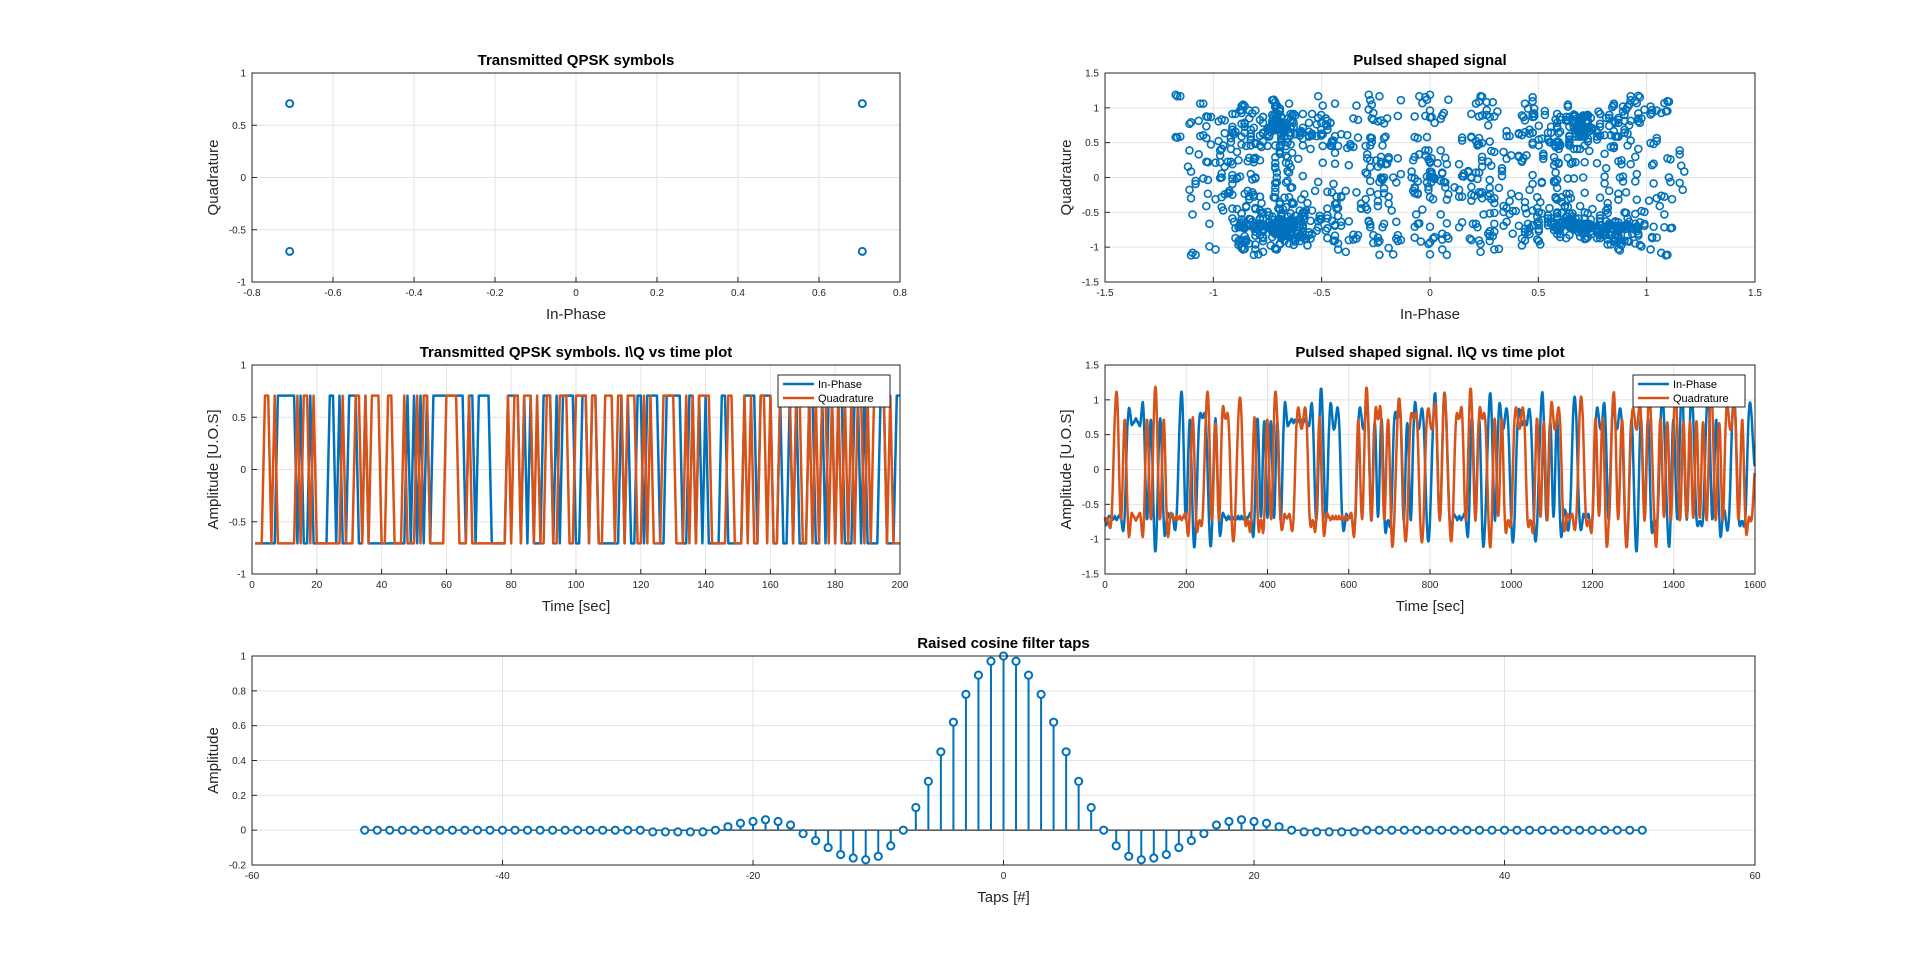  What do you see at coordinates (1003, 643) in the screenshot?
I see `chart-title: Raised cosine filter taps` at bounding box center [1003, 643].